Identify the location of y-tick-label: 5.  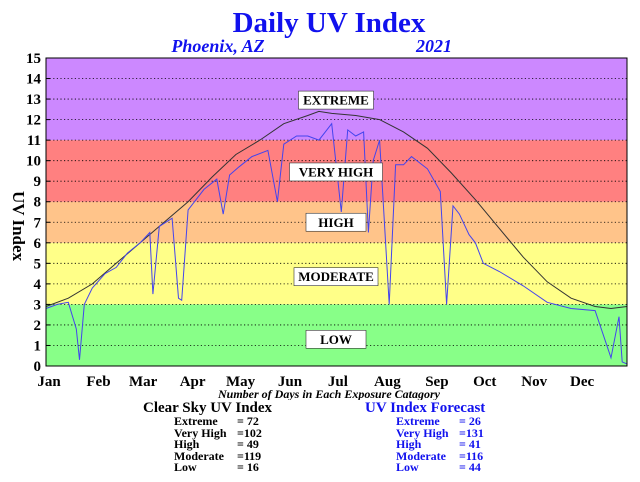
(38, 264).